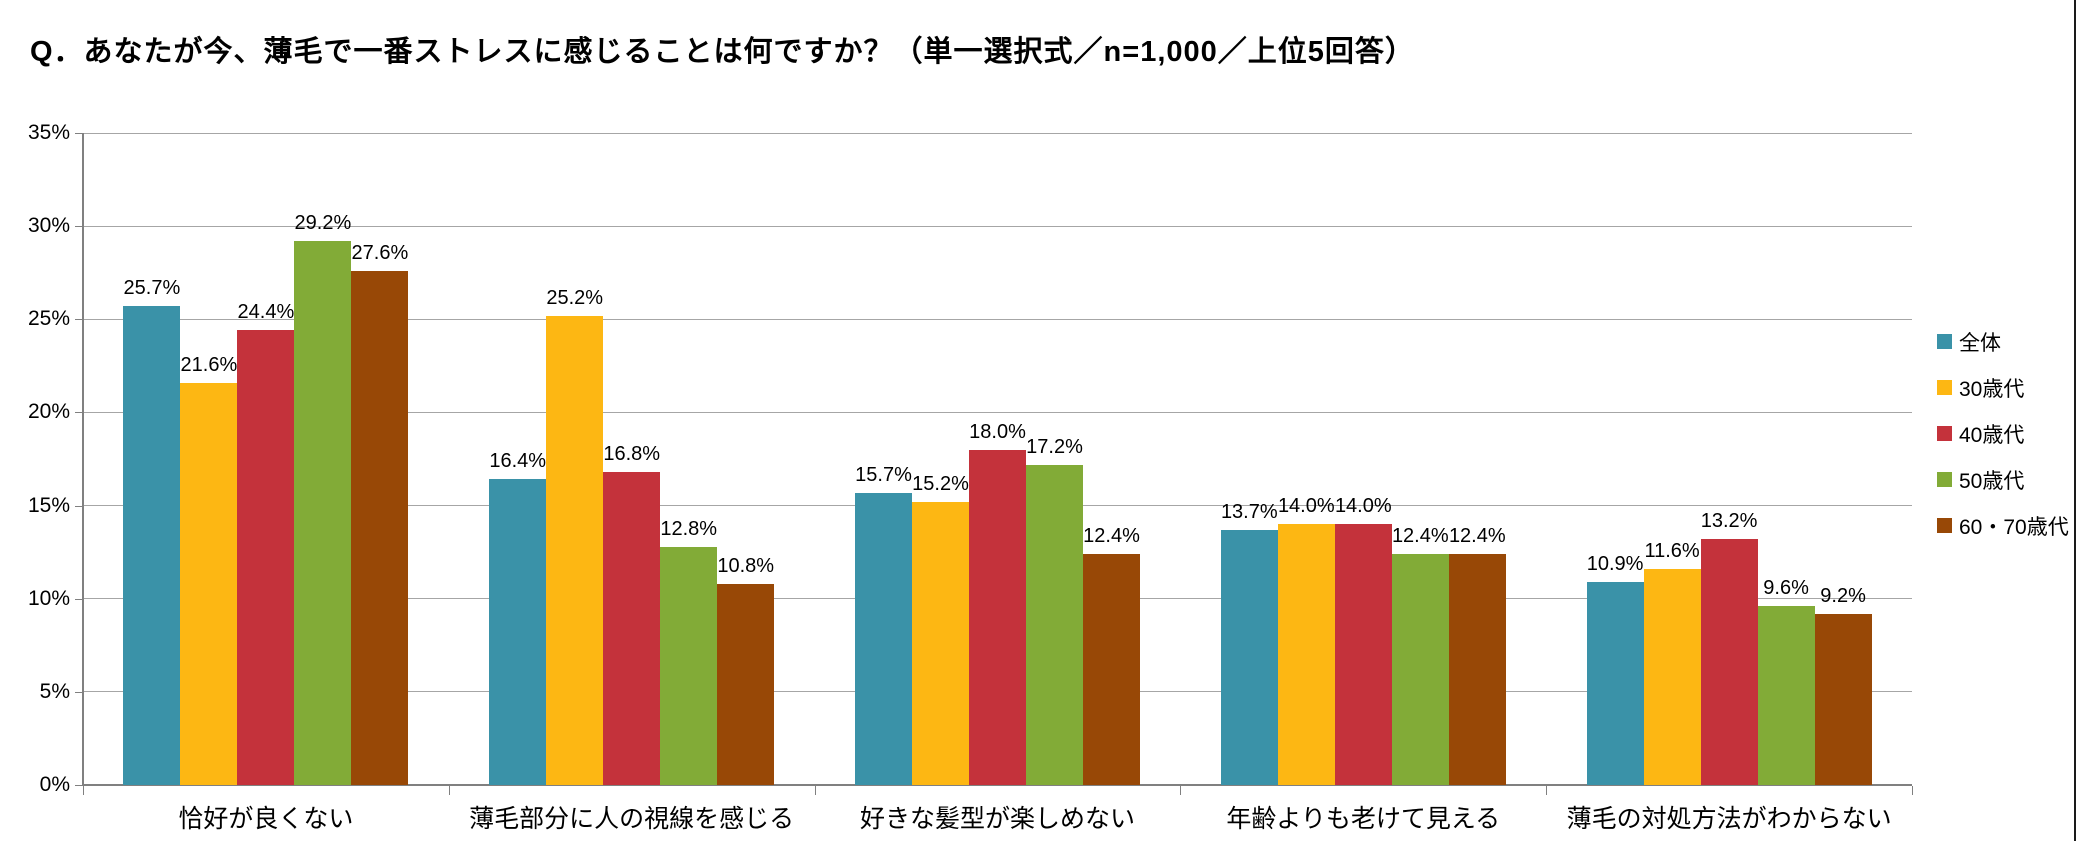 This screenshot has height=841, width=2079. I want to click on legend-label: 60・70歳代, so click(2014, 527).